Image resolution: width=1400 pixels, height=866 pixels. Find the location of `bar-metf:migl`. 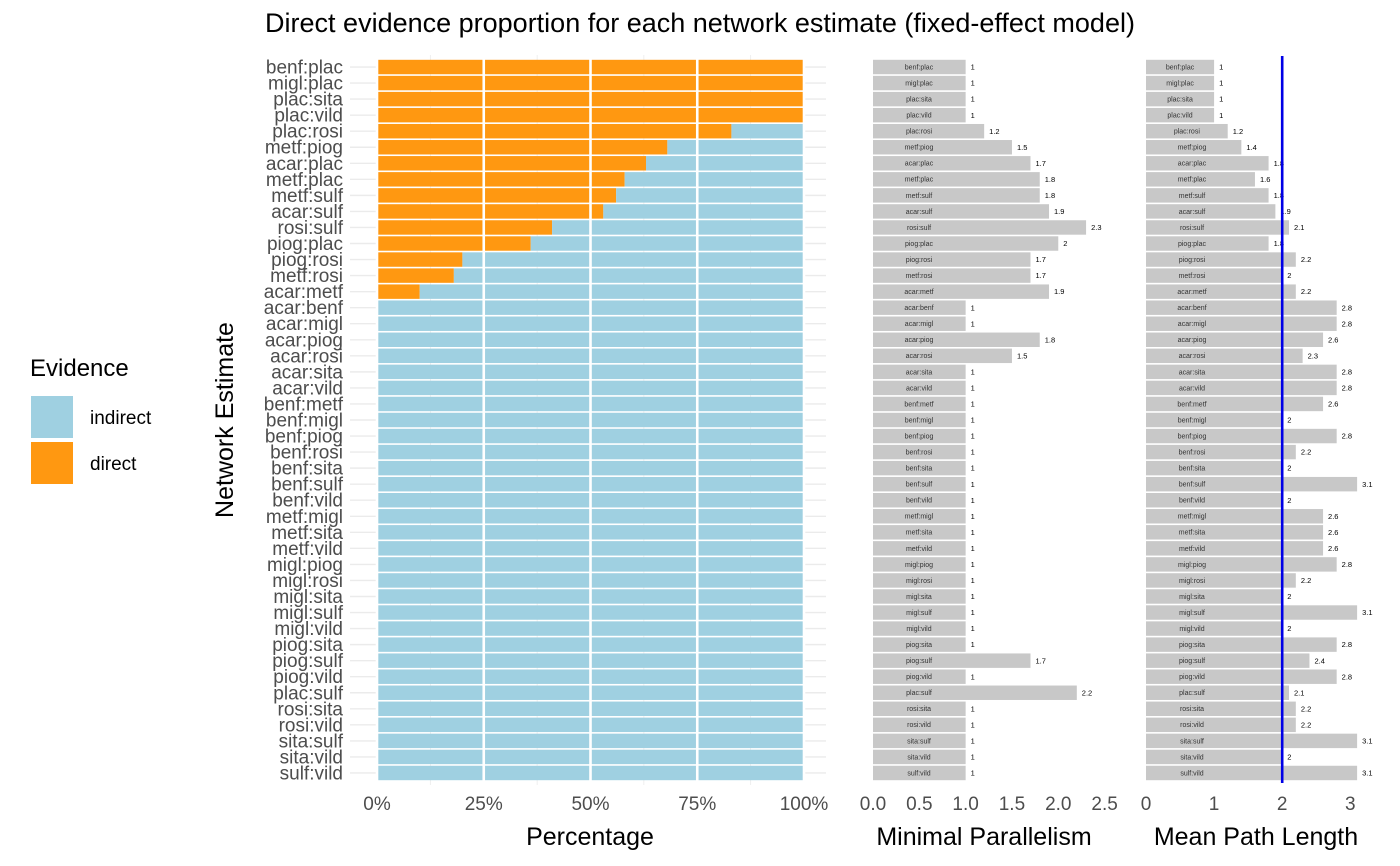

bar-metf:migl is located at coordinates (919, 516).